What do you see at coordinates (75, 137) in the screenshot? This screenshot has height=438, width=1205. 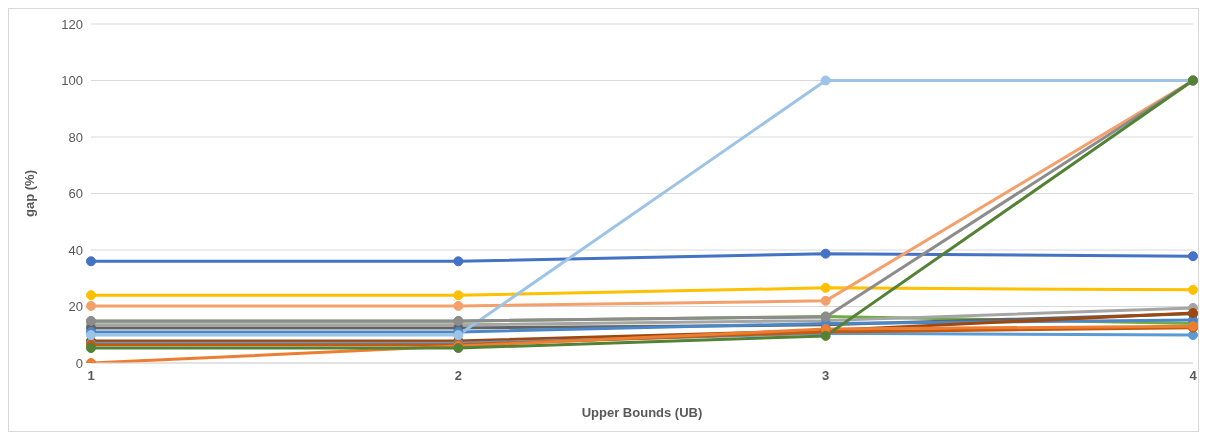 I see `y-tick-label: 80` at bounding box center [75, 137].